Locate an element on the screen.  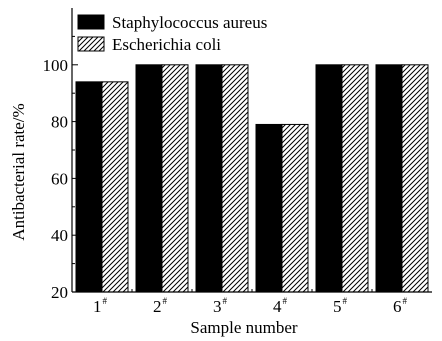
legend-label-ecoli: Escherichia coli is located at coordinates (166, 44).